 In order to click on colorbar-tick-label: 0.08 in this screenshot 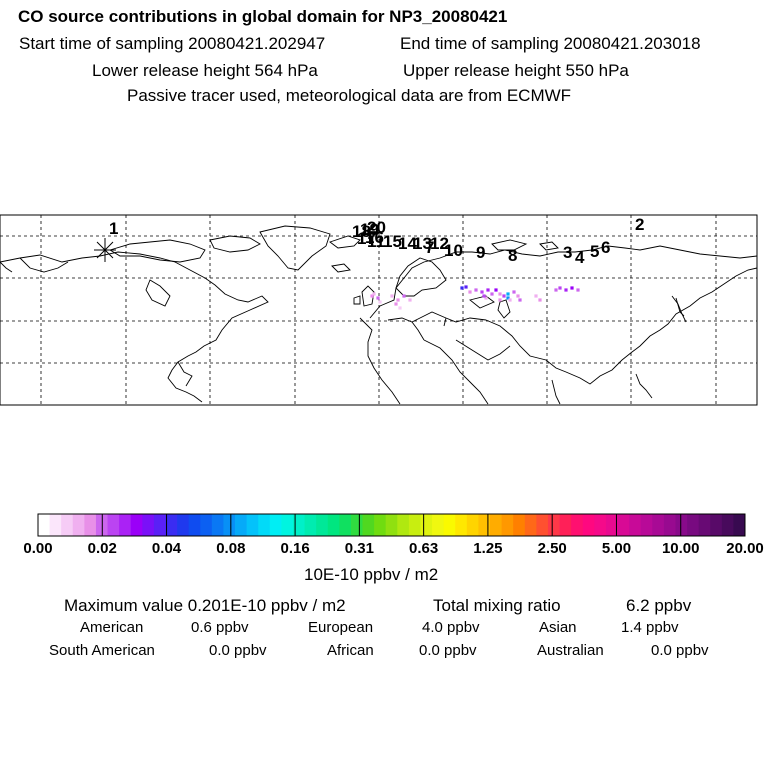, I will do `click(231, 548)`.